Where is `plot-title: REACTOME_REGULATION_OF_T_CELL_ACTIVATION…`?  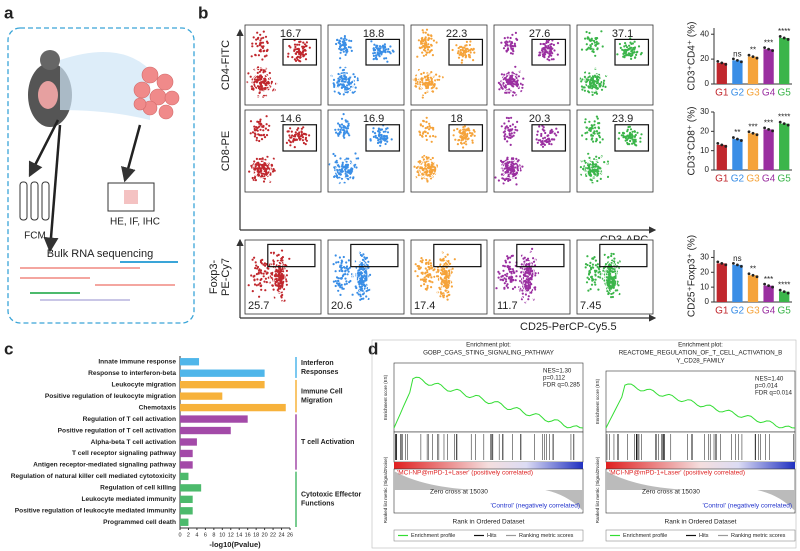
plot-title: REACTOME_REGULATION_OF_T_CELL_ACTIVATION… is located at coordinates (701, 353).